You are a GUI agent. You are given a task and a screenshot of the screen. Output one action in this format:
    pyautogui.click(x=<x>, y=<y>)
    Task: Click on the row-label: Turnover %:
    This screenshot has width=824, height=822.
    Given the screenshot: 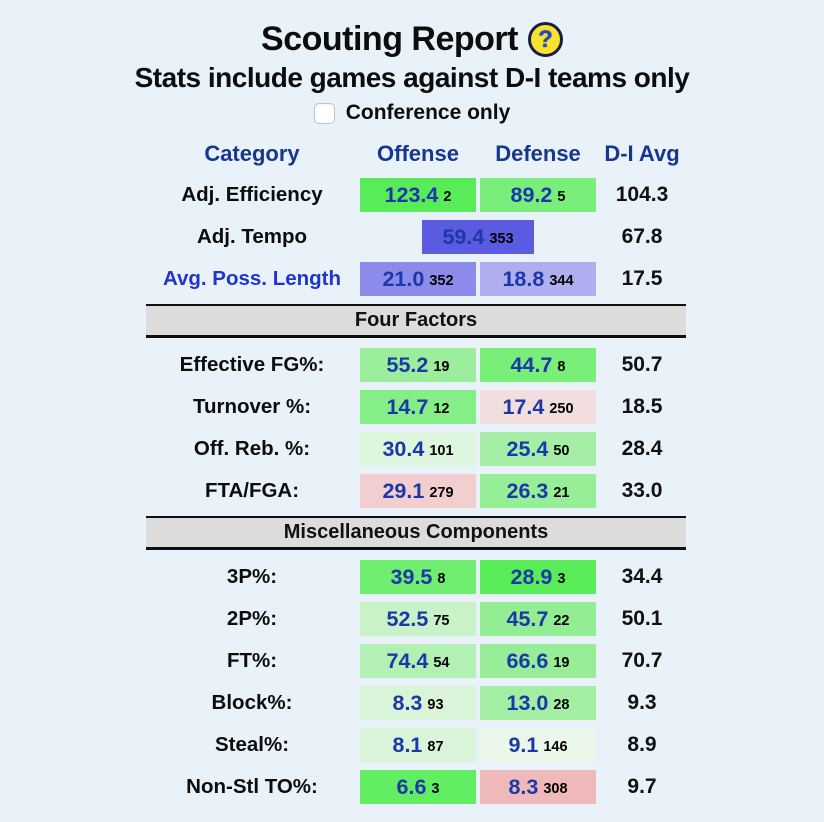 What is the action you would take?
    pyautogui.click(x=252, y=406)
    